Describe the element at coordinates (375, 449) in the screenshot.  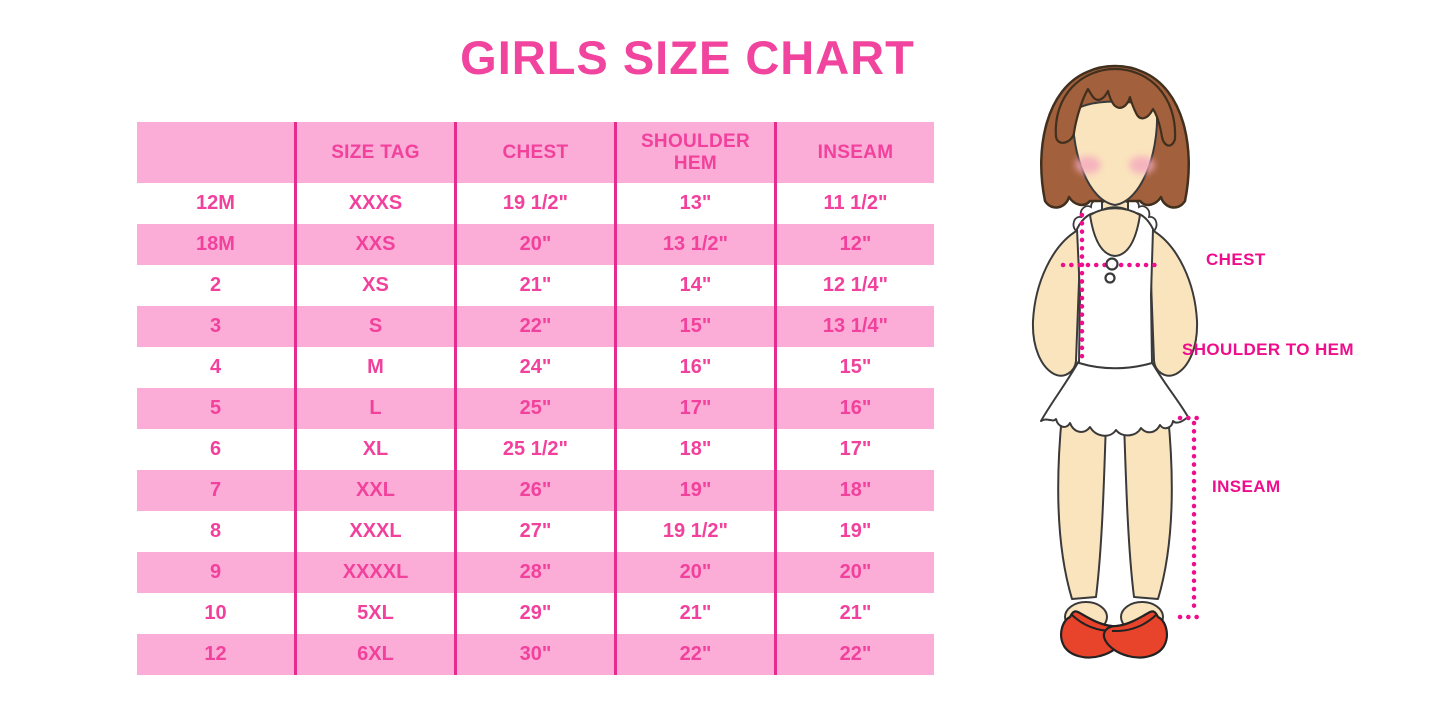
I see `table-cell: XL` at that location.